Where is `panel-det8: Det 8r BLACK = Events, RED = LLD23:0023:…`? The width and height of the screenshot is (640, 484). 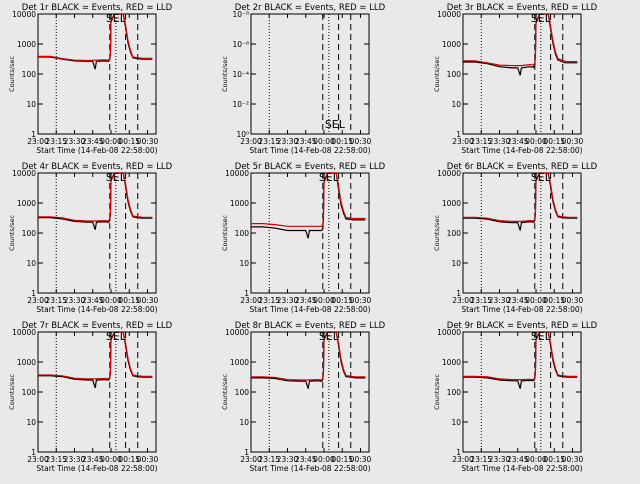
panel-det8: Det 8r BLACK = Events, RED = LLD23:0023:… is located at coordinates (303, 397).